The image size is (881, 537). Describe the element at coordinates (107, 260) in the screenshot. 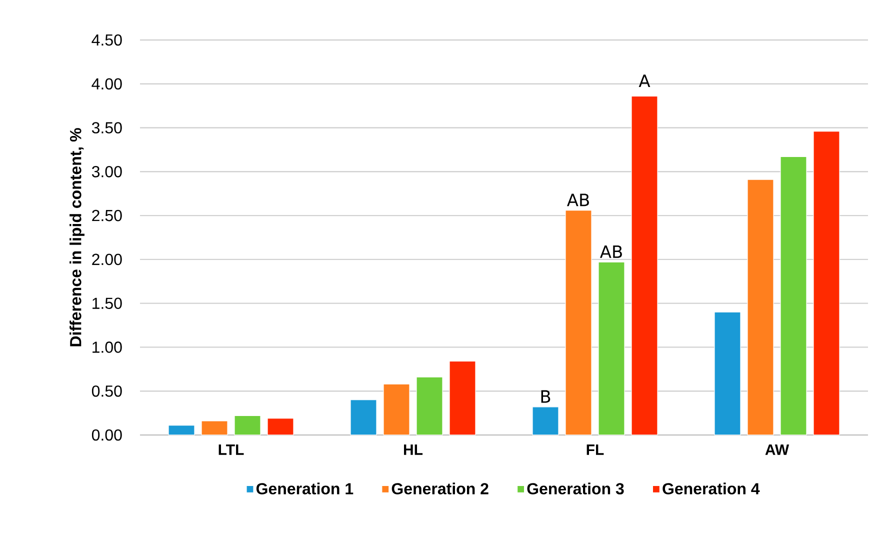

I see `y-tick-label: 2.00` at that location.